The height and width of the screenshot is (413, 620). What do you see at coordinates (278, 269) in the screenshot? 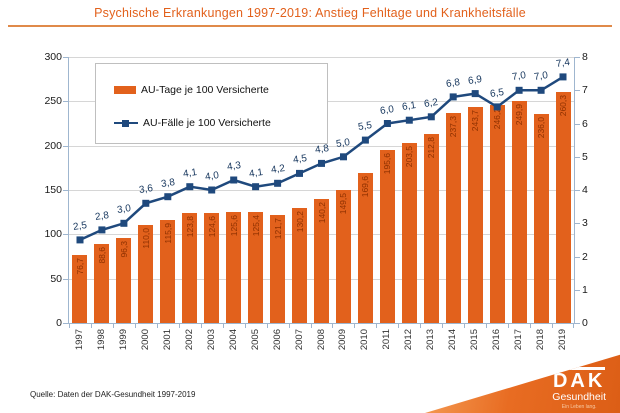
I see `bar: 121,7` at bounding box center [278, 269].